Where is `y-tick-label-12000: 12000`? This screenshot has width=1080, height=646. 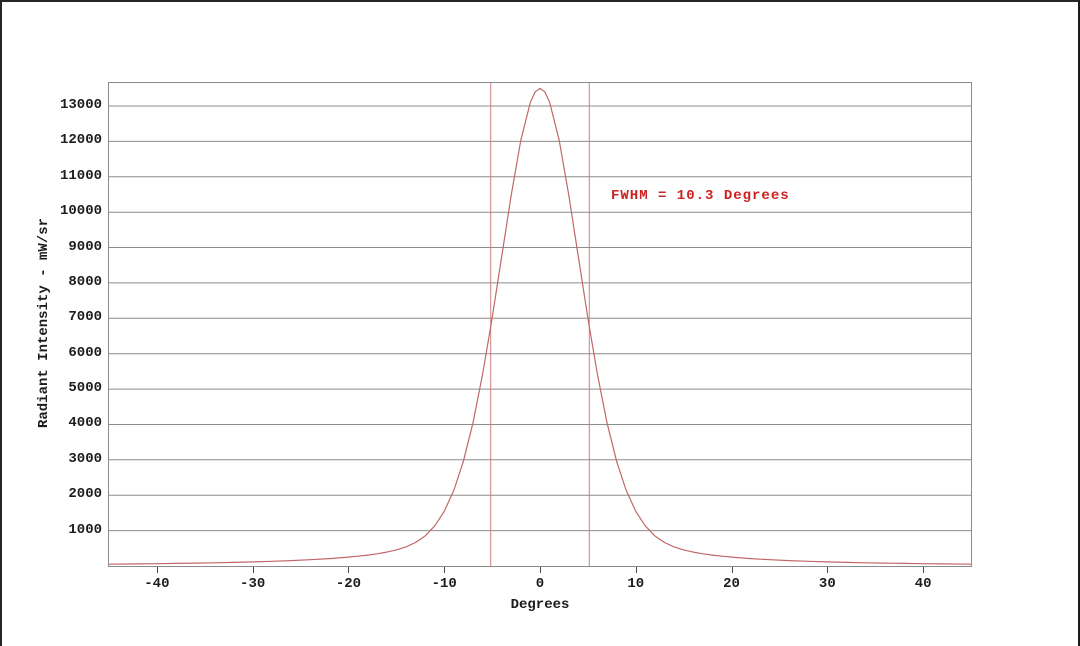
y-tick-label-12000: 12000 is located at coordinates (80, 140).